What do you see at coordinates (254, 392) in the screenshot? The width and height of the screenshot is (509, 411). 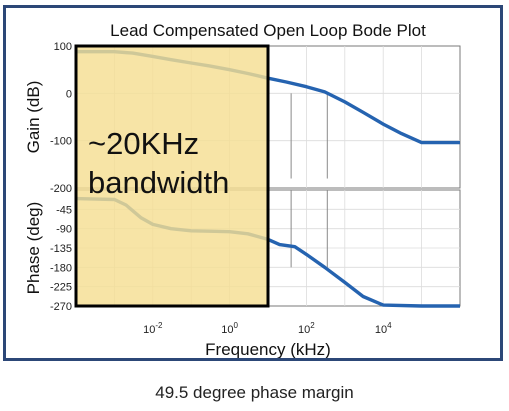 I see `caption: 49.5 degree phase margin` at bounding box center [254, 392].